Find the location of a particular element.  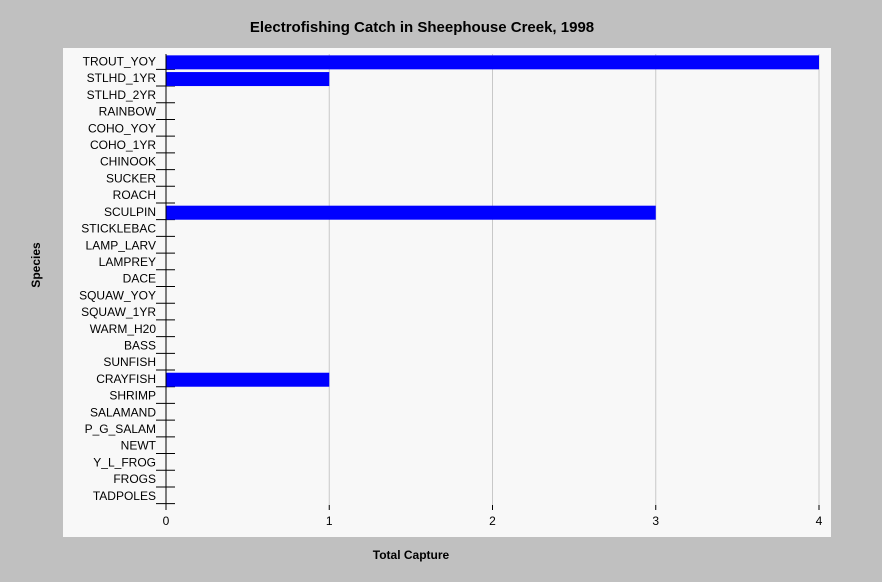

x-tick-label: 4 is located at coordinates (819, 521).